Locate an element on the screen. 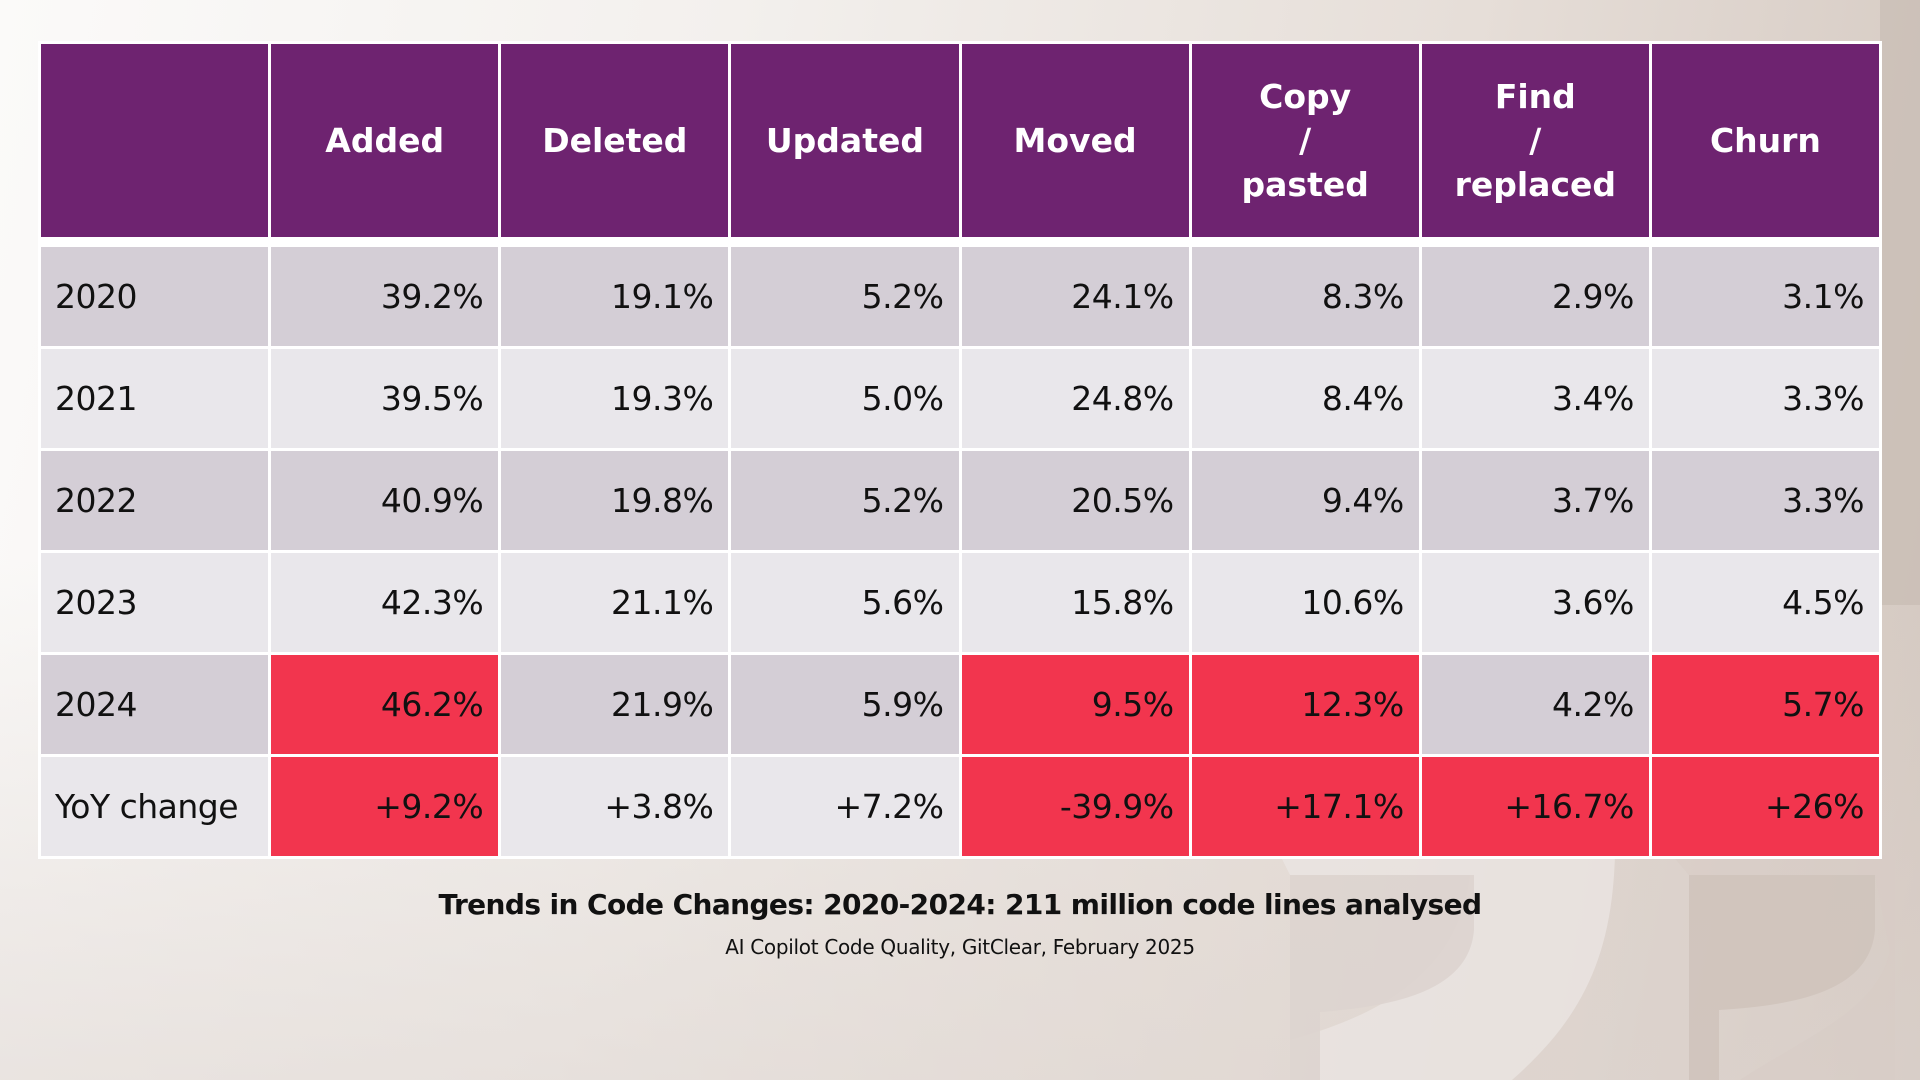 The height and width of the screenshot is (1080, 1920). table-cell: 21.9% is located at coordinates (615, 704).